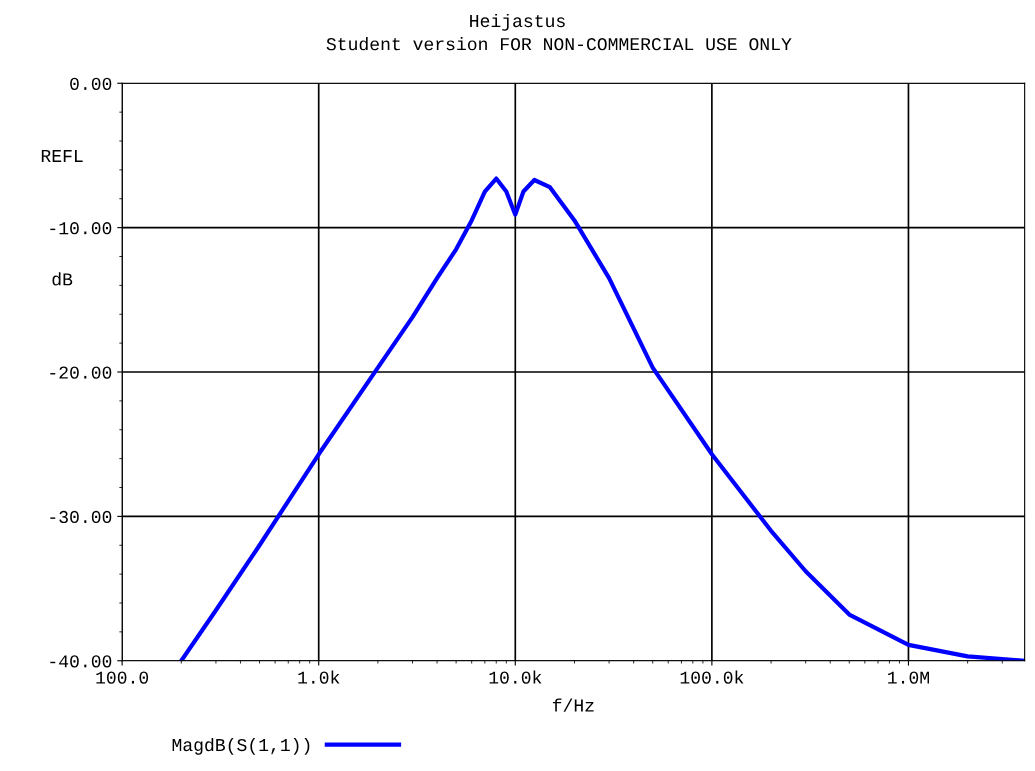 The width and height of the screenshot is (1035, 771). Describe the element at coordinates (319, 677) in the screenshot. I see `x-tick-label: 1.0k` at that location.